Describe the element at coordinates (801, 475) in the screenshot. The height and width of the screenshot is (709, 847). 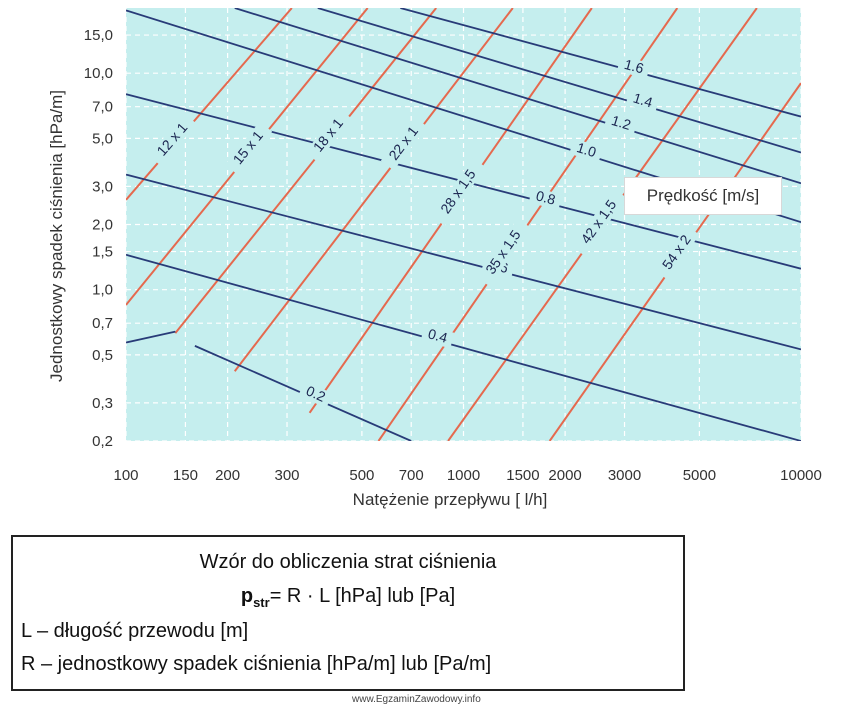
I see `x-tick-label: 10000` at that location.